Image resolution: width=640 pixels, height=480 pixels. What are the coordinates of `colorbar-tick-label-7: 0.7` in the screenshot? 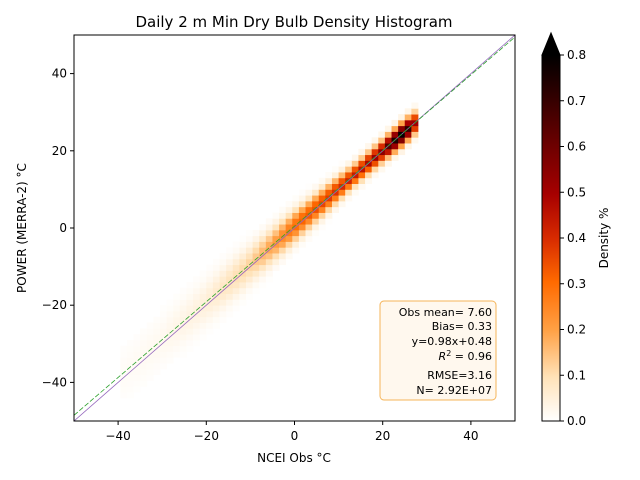 It's located at (576, 101).